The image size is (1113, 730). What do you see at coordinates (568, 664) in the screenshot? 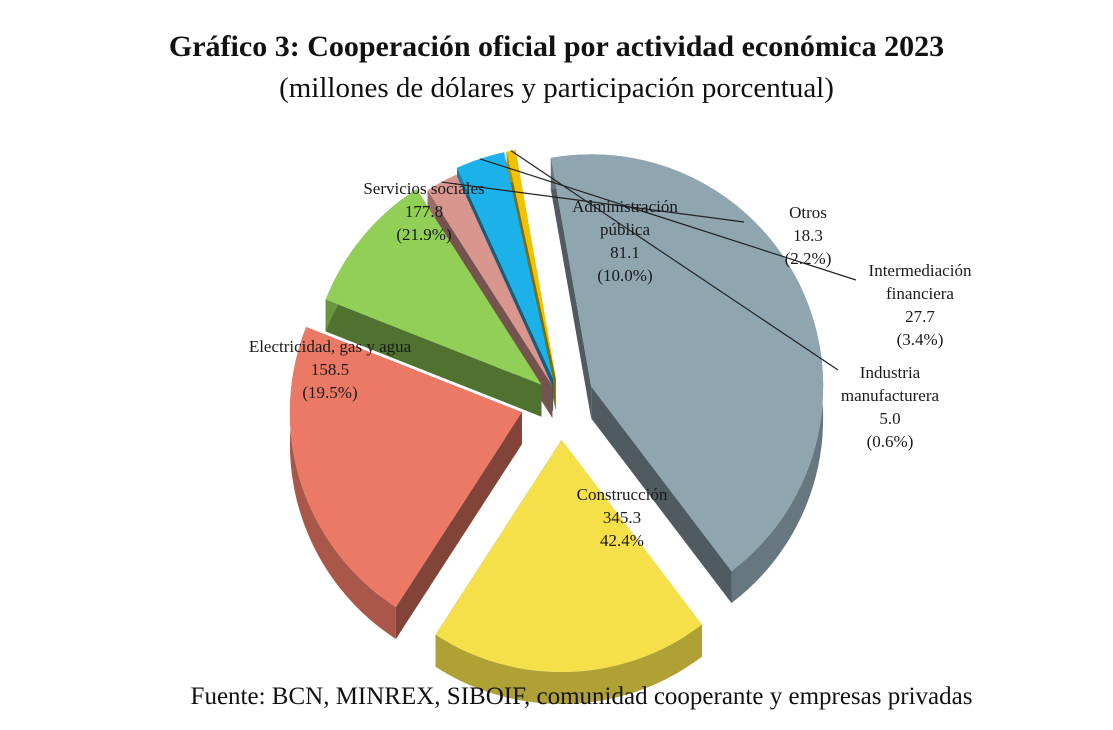
I see `pie-slice-rim` at bounding box center [568, 664].